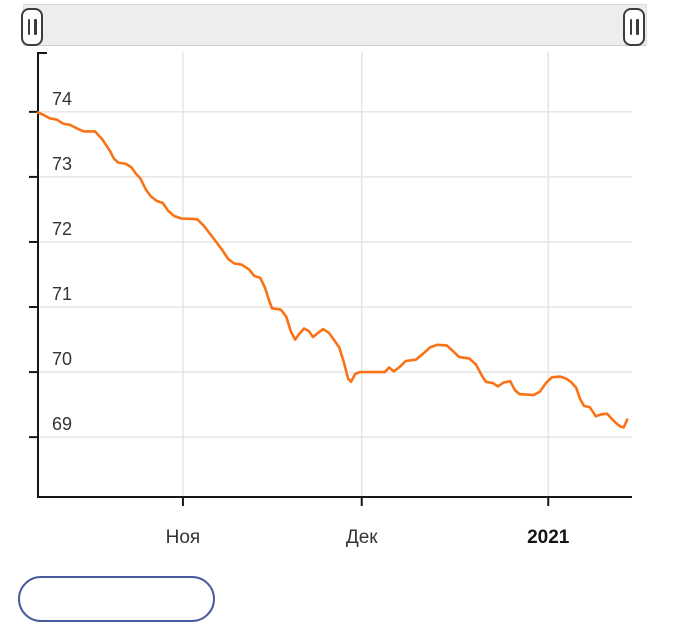  Describe the element at coordinates (62, 359) in the screenshot. I see `y-tick-label: 70` at that location.